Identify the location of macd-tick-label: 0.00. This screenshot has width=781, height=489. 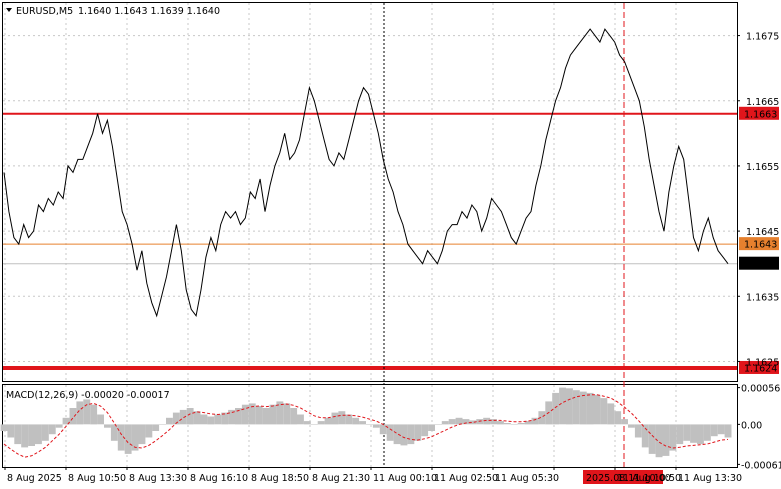
(751, 425).